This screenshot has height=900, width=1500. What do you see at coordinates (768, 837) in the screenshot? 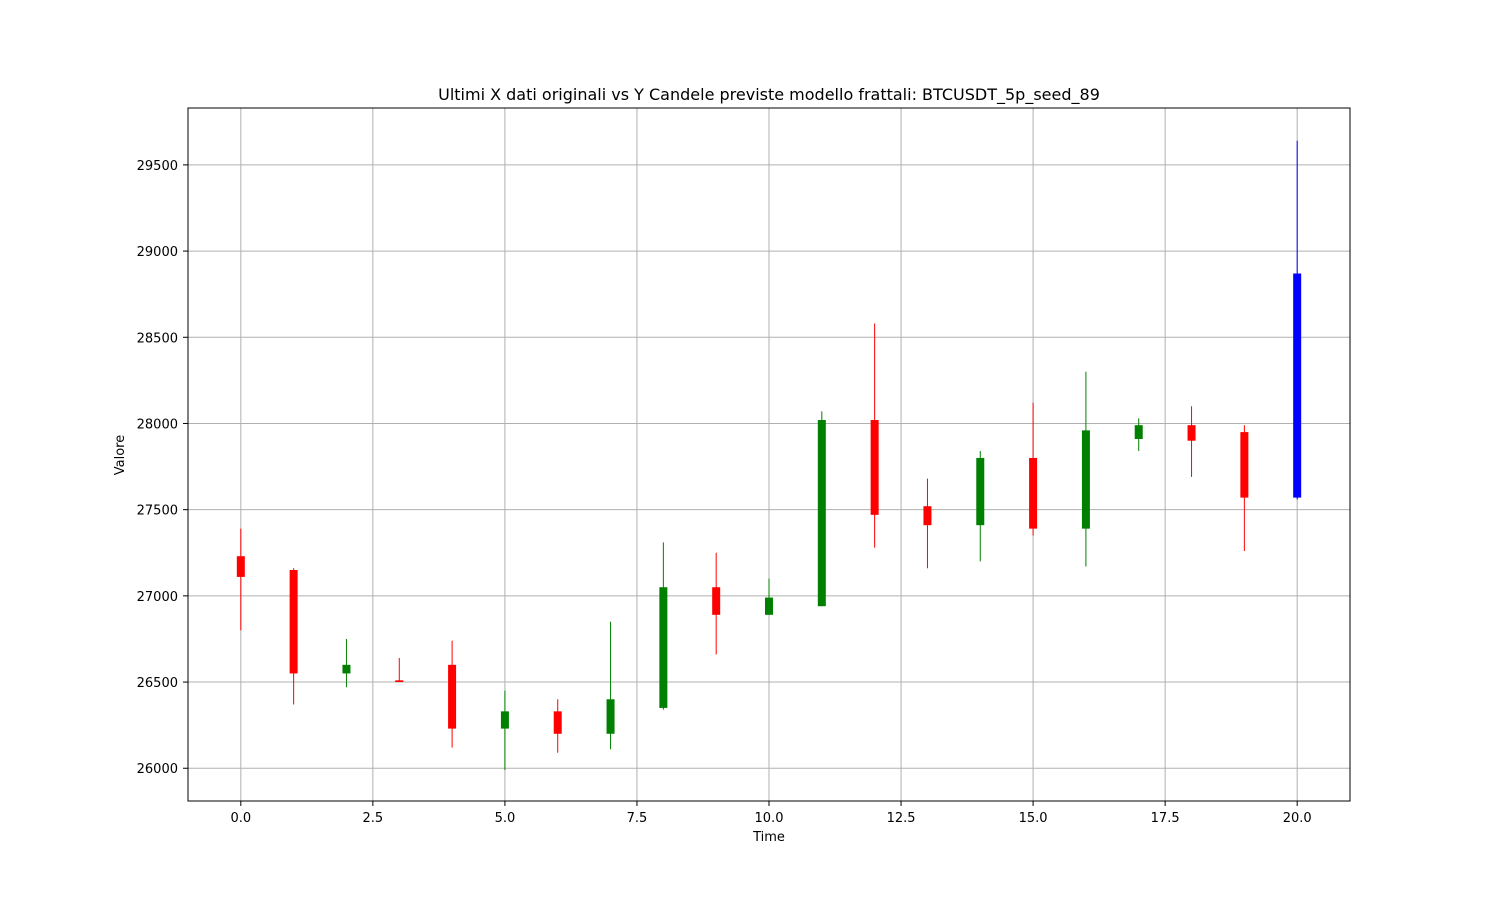
I see `x-axis-title: Time` at bounding box center [768, 837].